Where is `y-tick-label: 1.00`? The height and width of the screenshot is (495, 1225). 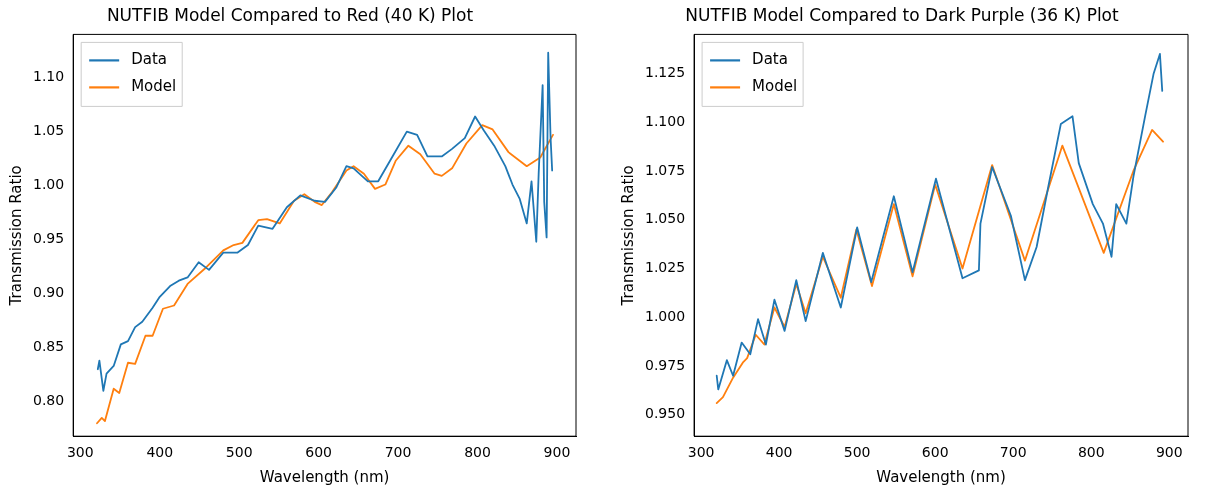 y-tick-label: 1.00 is located at coordinates (49, 184).